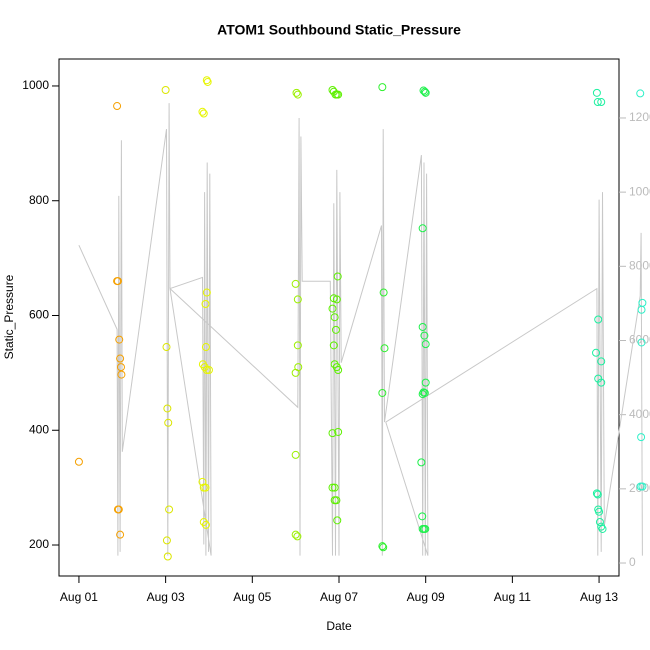 The width and height of the screenshot is (650, 650). I want to click on x-tick-label: Aug 05, so click(252, 597).